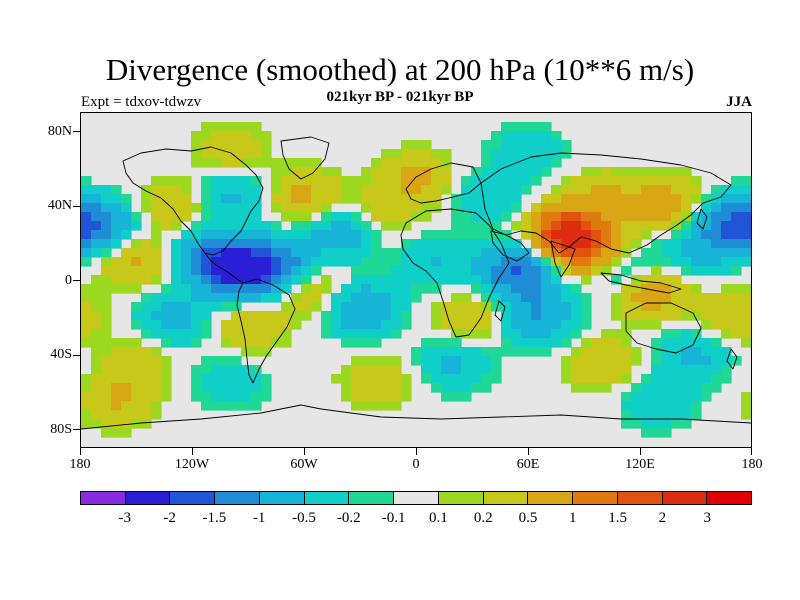 The image size is (800, 600). I want to click on colorbar-label: -1.5, so click(214, 518).